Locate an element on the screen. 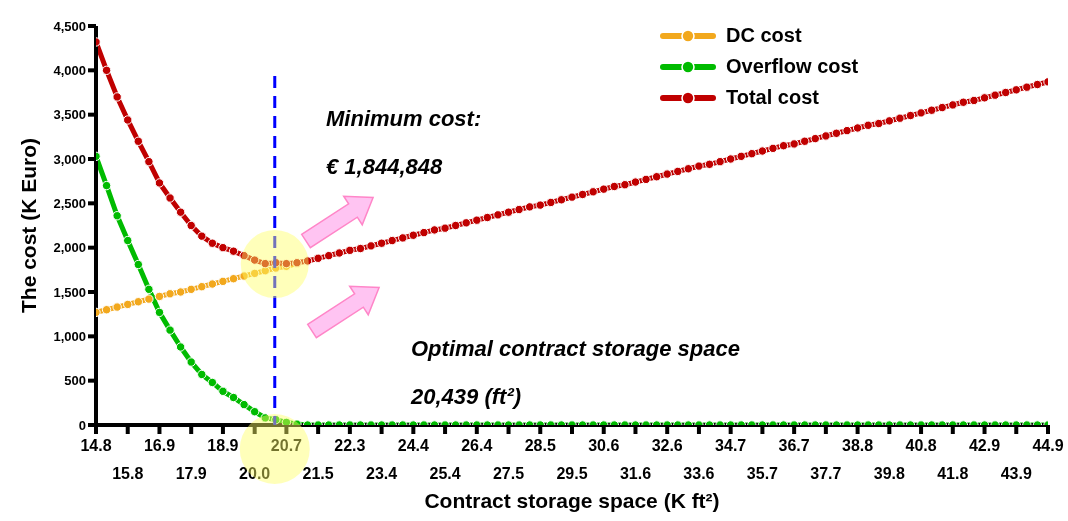  x-tick-label: 39.8 is located at coordinates (889, 473).